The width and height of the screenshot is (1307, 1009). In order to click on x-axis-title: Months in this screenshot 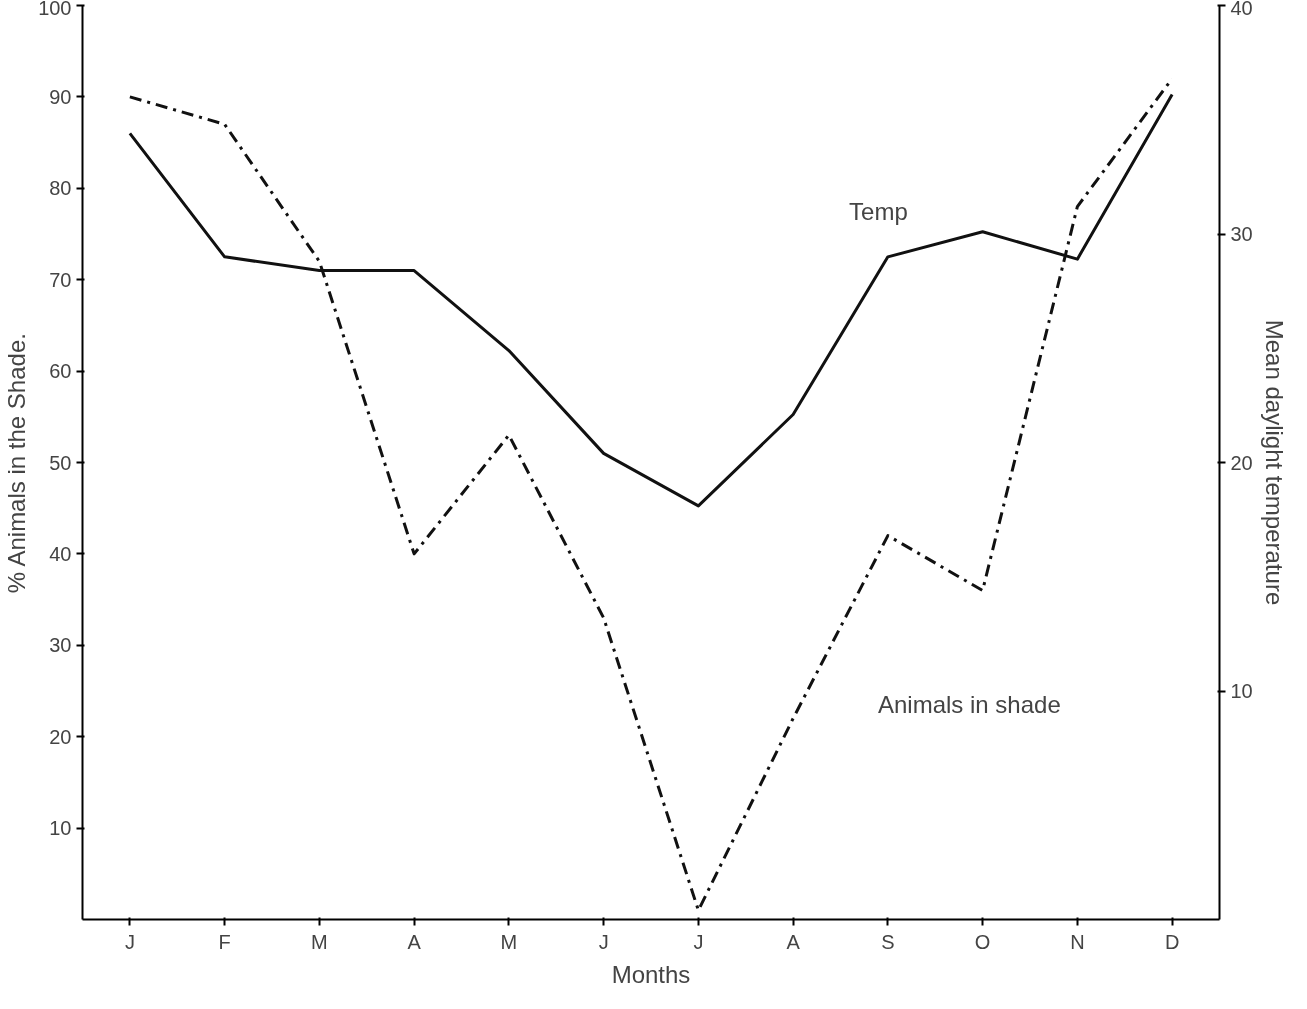, I will do `click(651, 974)`.